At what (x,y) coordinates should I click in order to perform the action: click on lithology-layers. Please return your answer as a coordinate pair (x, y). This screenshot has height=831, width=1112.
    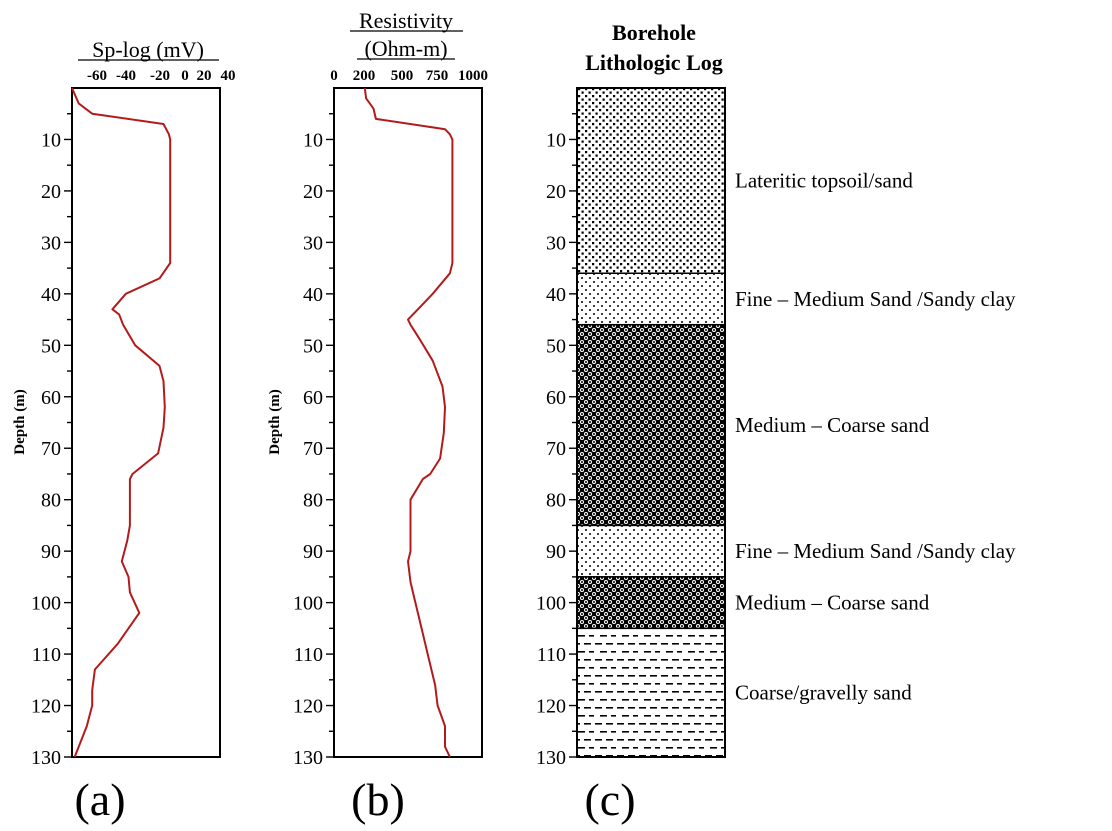
    Looking at the image, I should click on (651, 422).